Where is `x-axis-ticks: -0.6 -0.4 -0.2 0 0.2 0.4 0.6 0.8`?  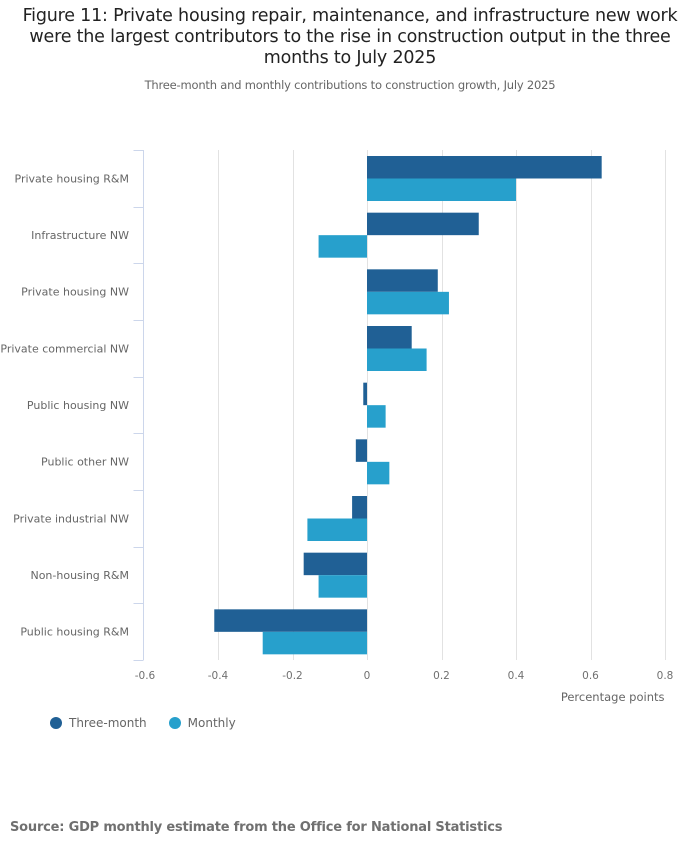
x-axis-ticks: -0.6 -0.4 -0.2 0 0.2 0.4 0.6 0.8 is located at coordinates (404, 676).